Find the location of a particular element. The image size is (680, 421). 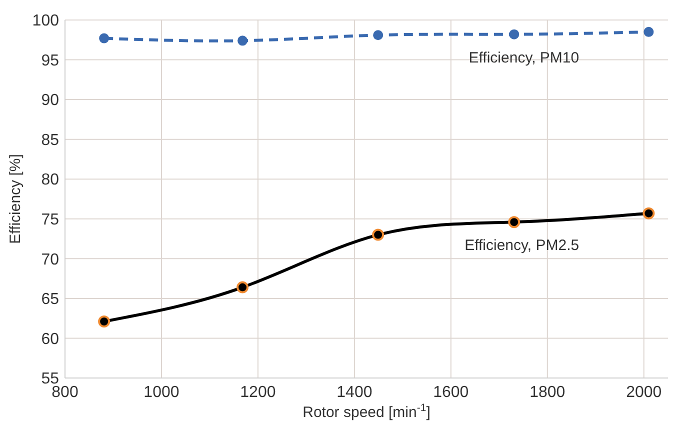

y-tick-label: 95 is located at coordinates (50, 61).